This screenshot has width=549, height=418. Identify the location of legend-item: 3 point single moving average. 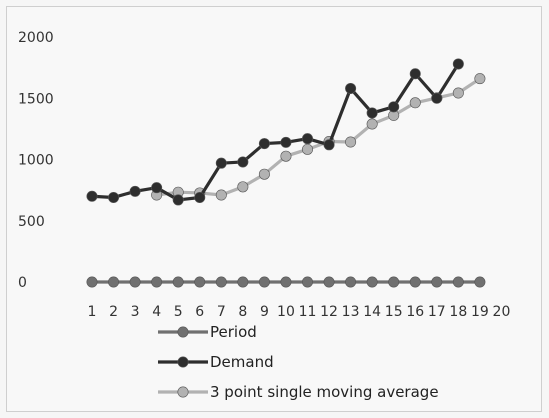
(298, 392).